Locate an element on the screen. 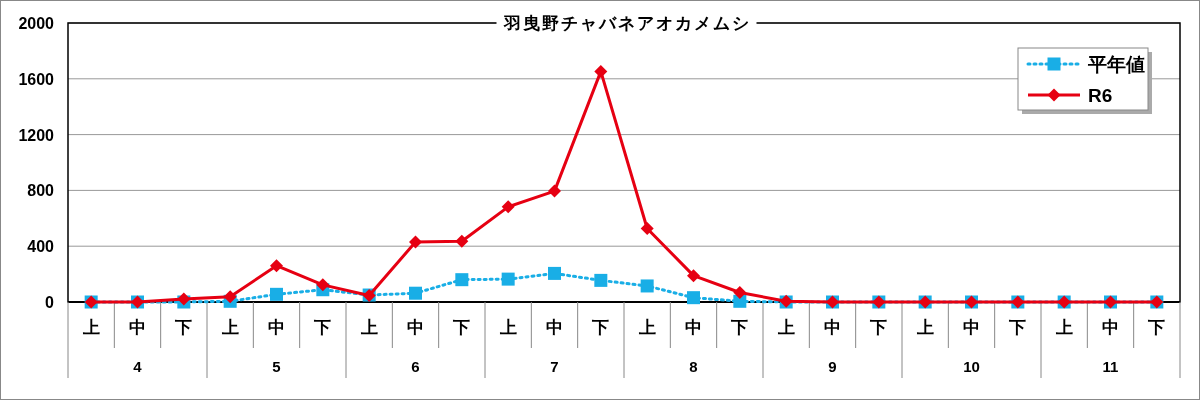 The height and width of the screenshot is (400, 1200). text: 7 is located at coordinates (554, 366).